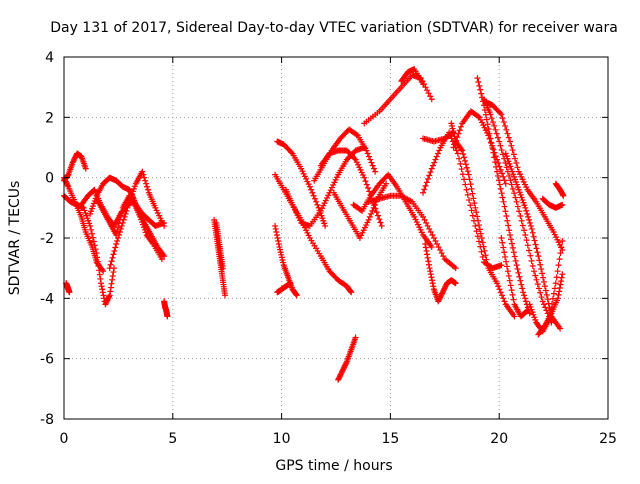 The image size is (640, 484). Describe the element at coordinates (47, 420) in the screenshot. I see `y-tick-label: -8` at that location.